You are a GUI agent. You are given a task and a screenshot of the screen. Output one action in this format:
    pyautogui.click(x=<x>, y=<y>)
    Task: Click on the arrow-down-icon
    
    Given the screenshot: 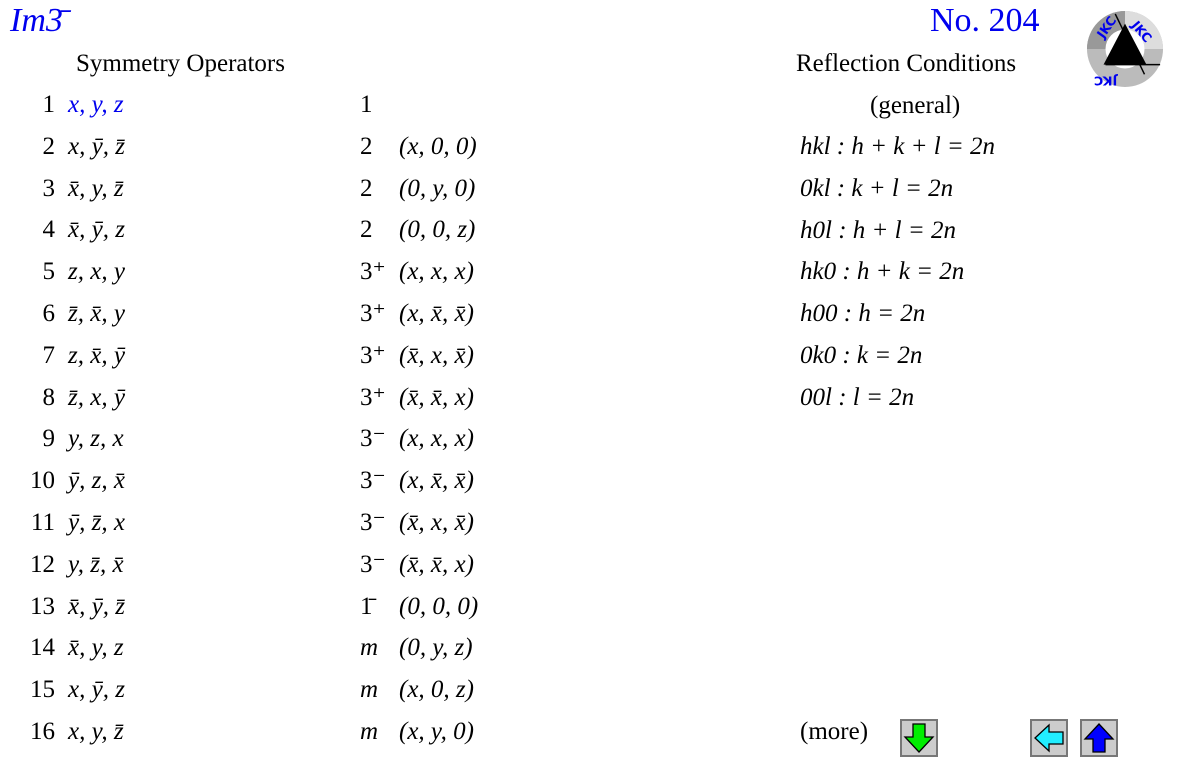 What is the action you would take?
    pyautogui.click(x=919, y=738)
    